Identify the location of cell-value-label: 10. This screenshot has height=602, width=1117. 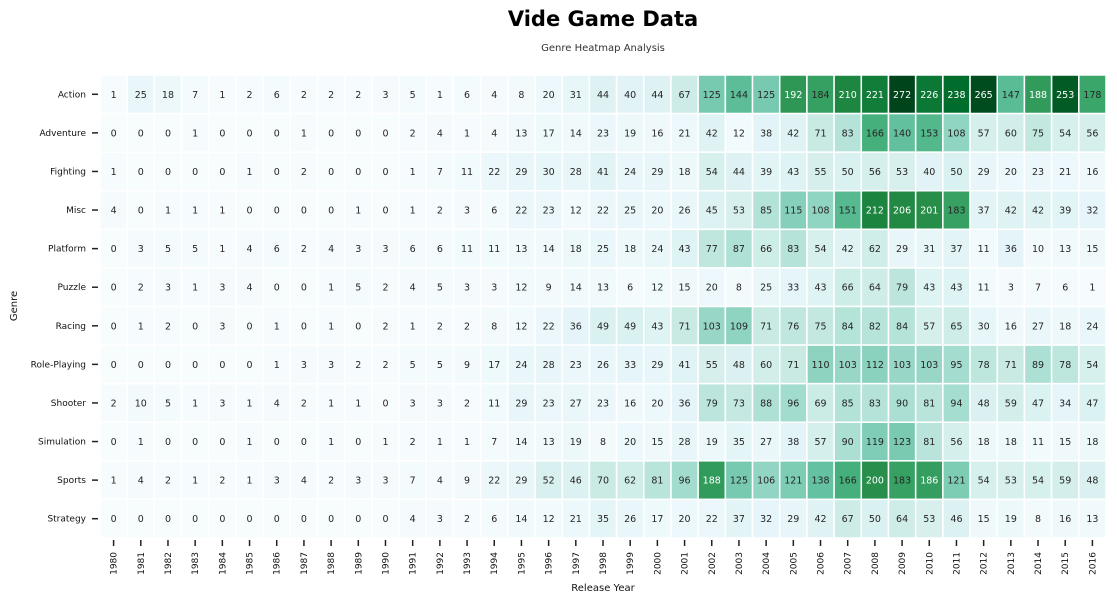
(141, 403).